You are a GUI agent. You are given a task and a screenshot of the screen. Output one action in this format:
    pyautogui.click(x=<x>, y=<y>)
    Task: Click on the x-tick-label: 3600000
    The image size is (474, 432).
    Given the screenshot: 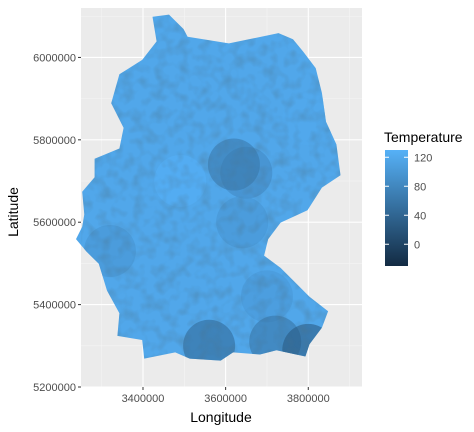 What is the action you would take?
    pyautogui.click(x=225, y=399)
    